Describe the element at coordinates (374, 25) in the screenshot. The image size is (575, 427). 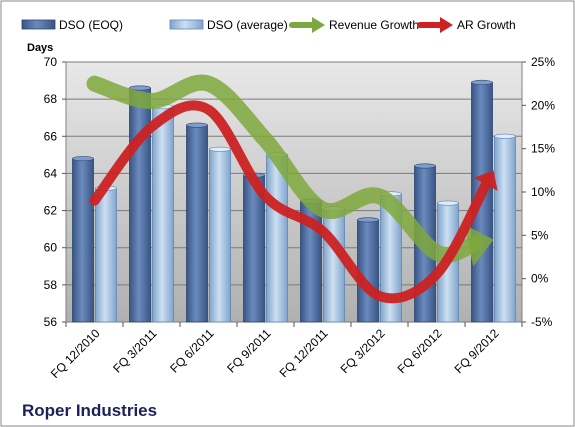
I see `legend-label: Revenue Growth` at that location.